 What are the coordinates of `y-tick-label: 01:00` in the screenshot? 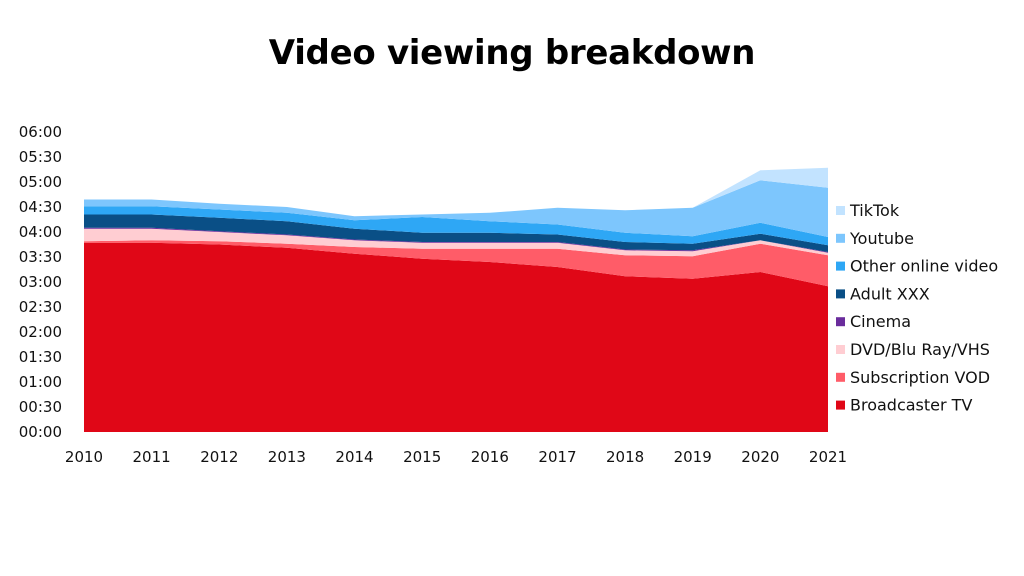 It's located at (40, 382).